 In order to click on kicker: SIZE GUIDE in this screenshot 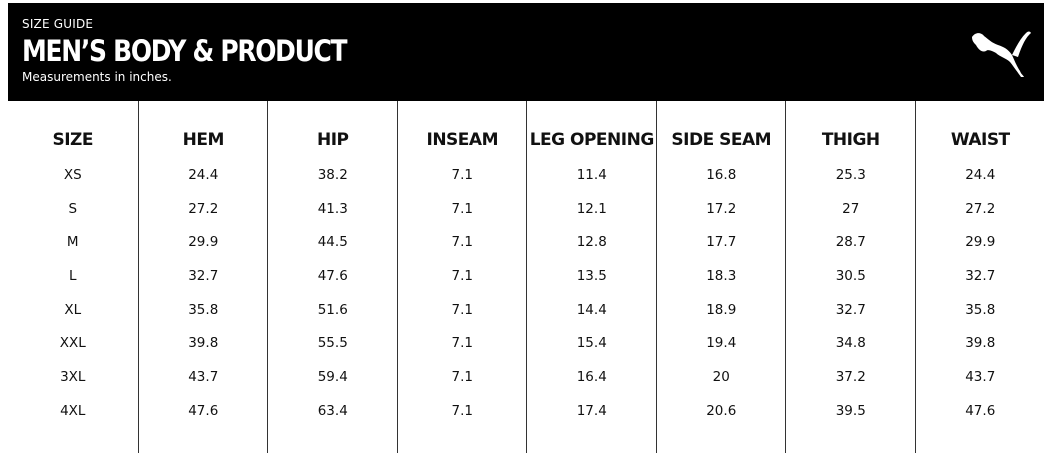, I will do `click(58, 24)`.